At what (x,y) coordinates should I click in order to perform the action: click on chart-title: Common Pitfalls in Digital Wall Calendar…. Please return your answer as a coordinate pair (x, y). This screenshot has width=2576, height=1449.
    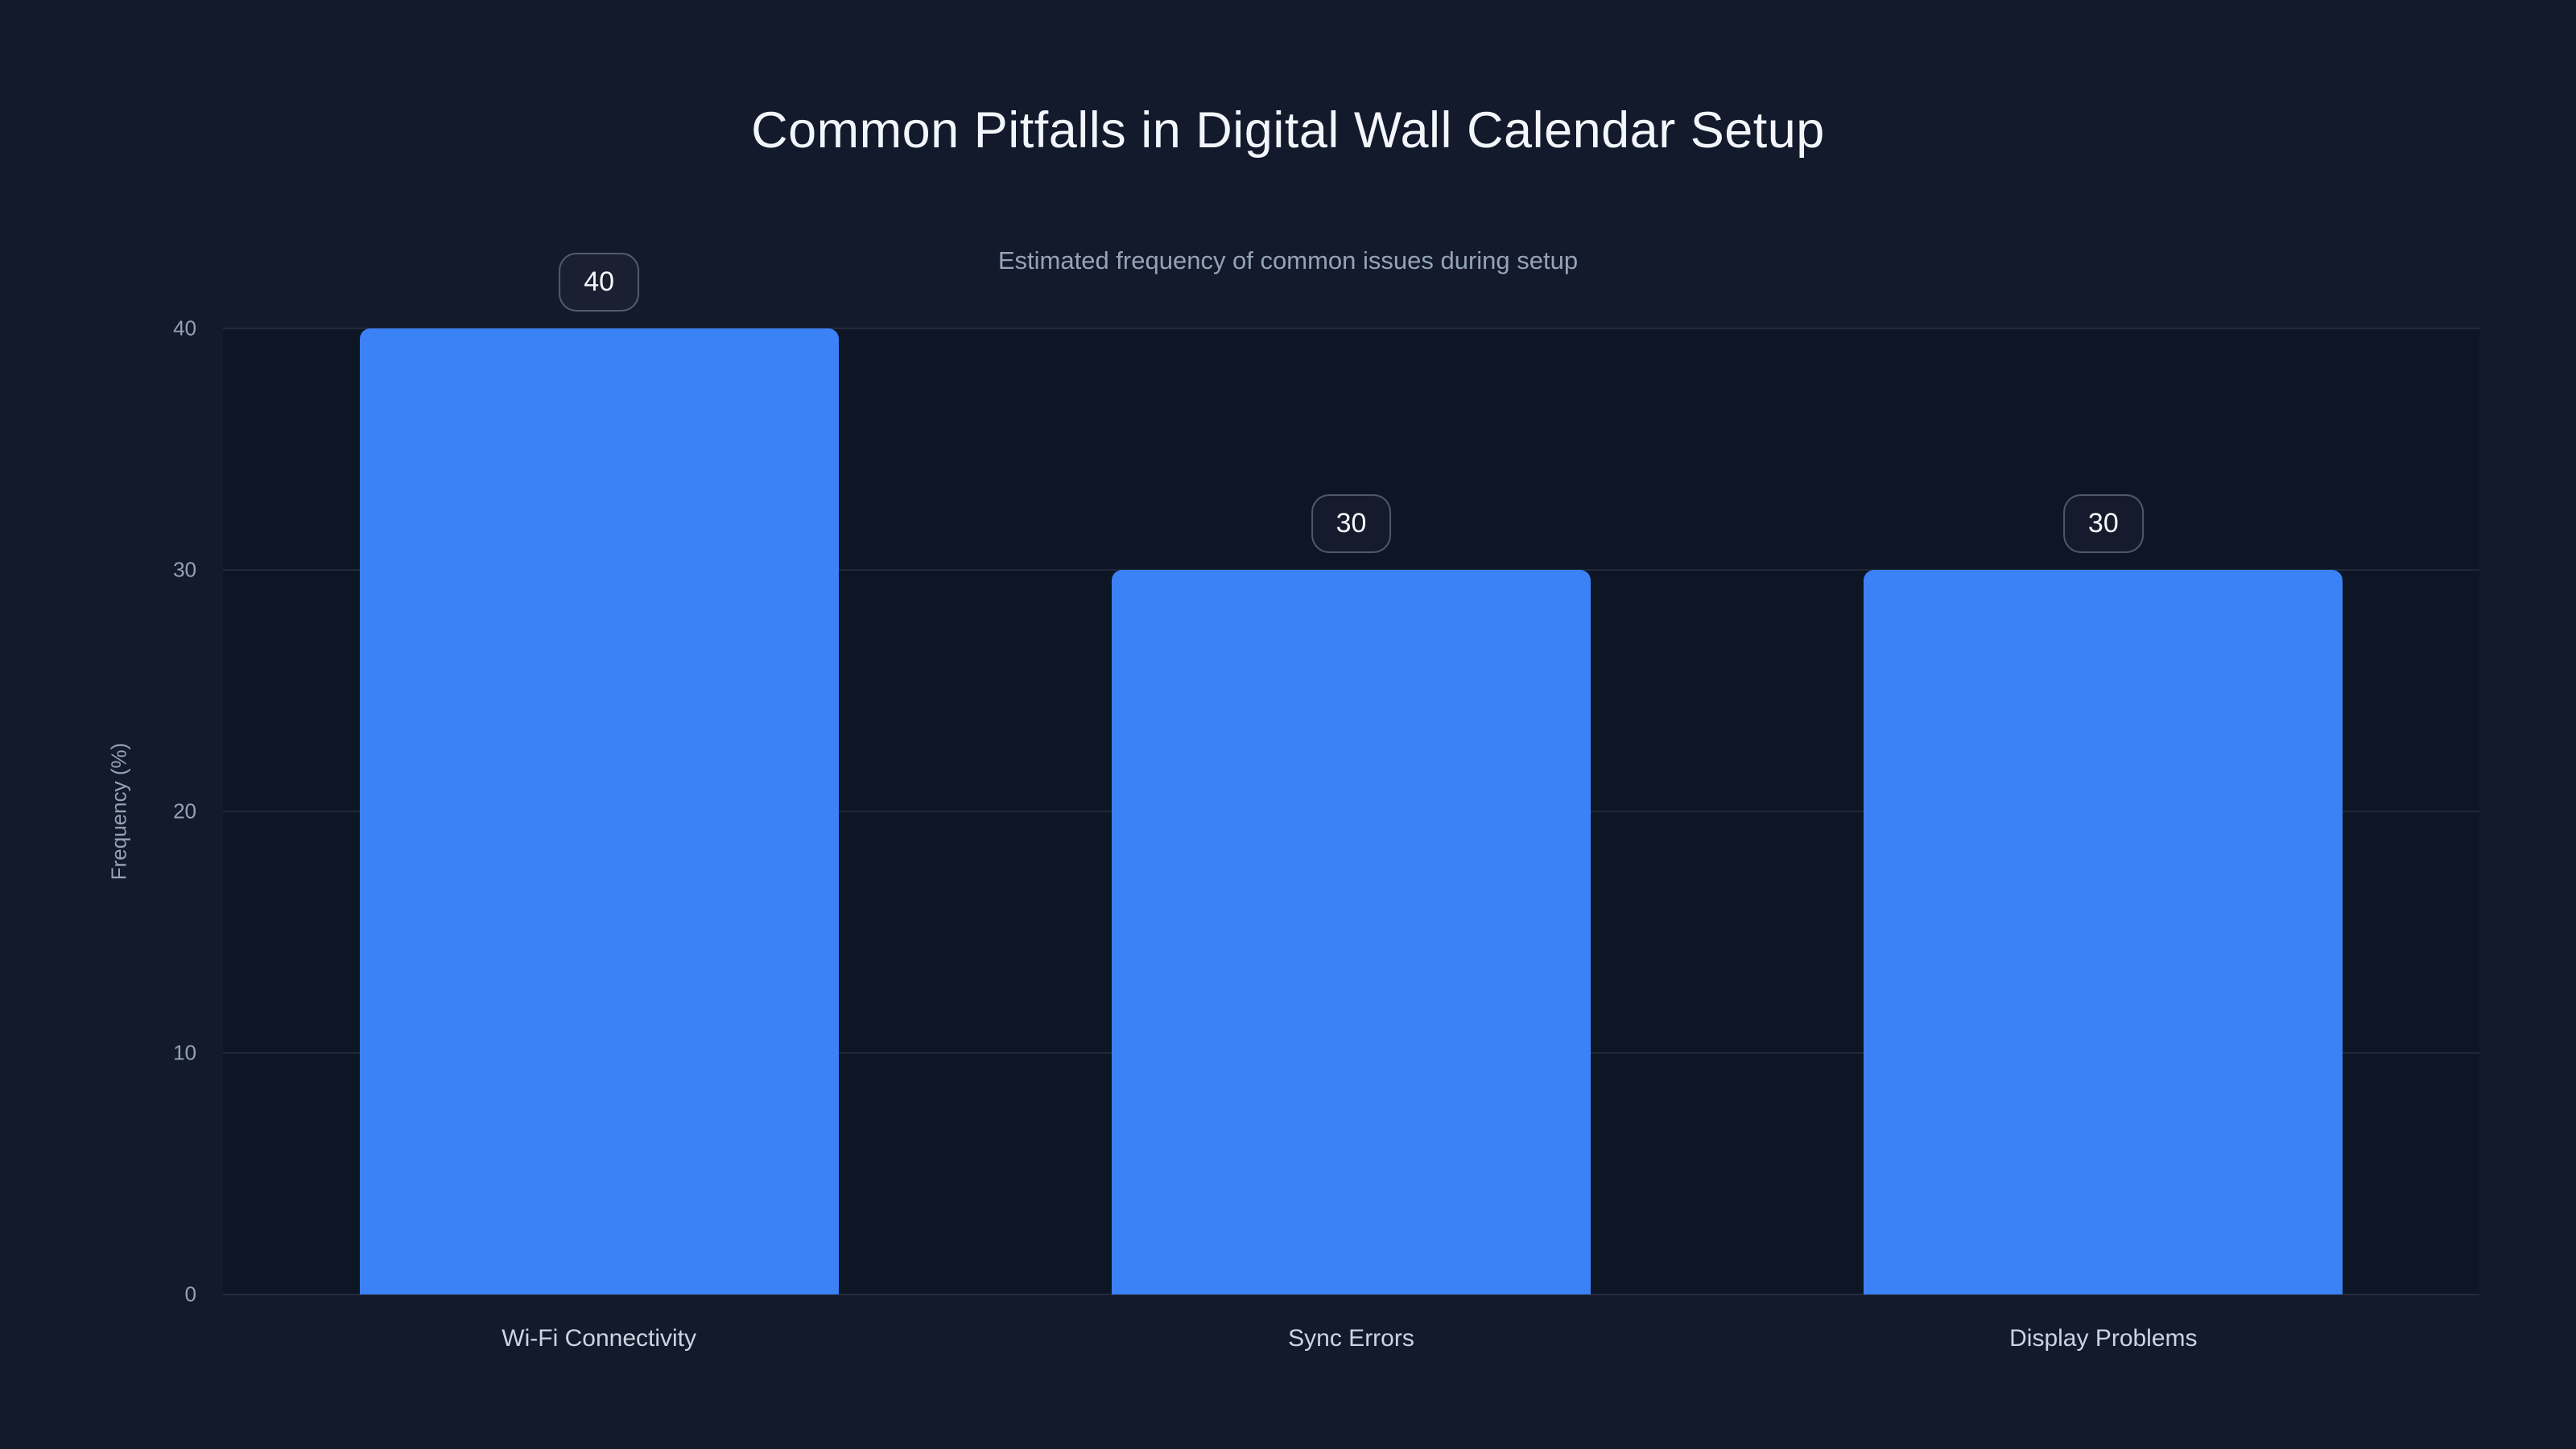
    Looking at the image, I should click on (1288, 130).